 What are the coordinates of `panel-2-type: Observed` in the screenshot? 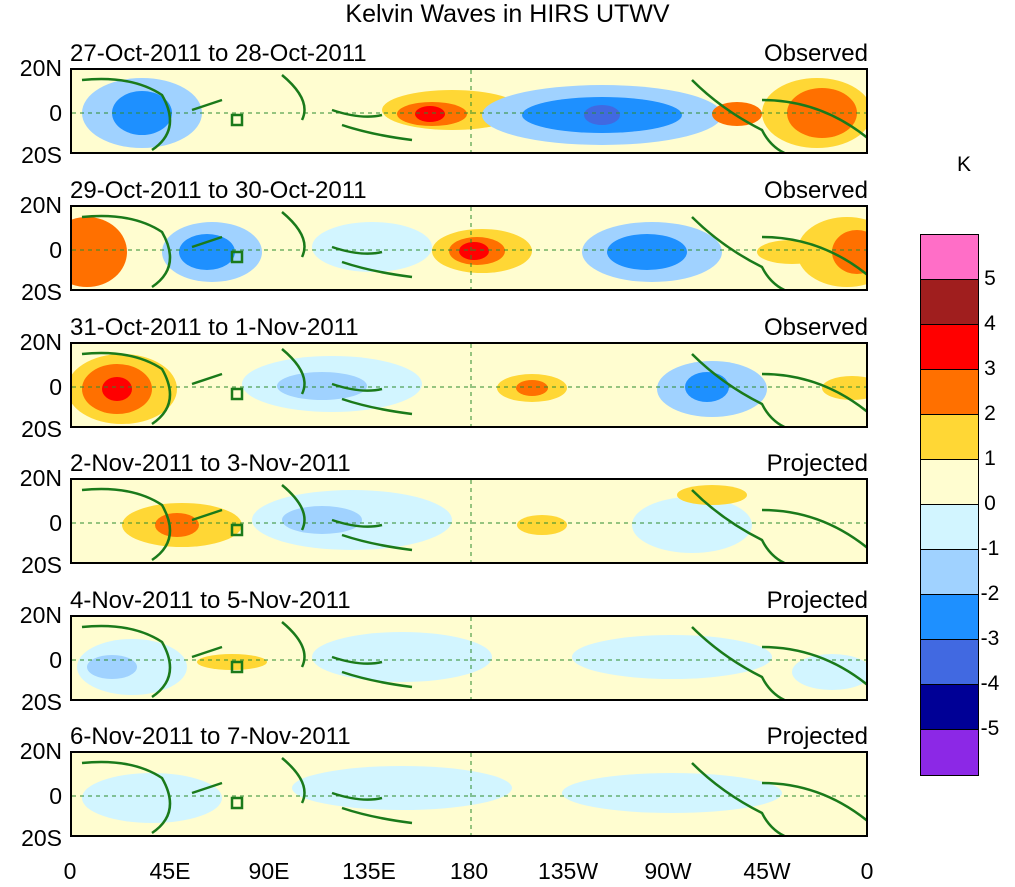 It's located at (815, 190).